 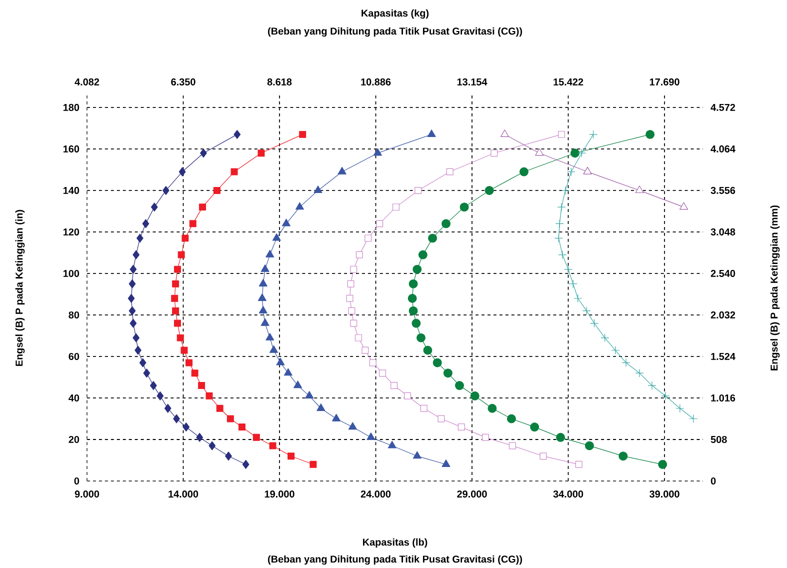 I want to click on y-tick-label: 120, so click(x=71, y=232).